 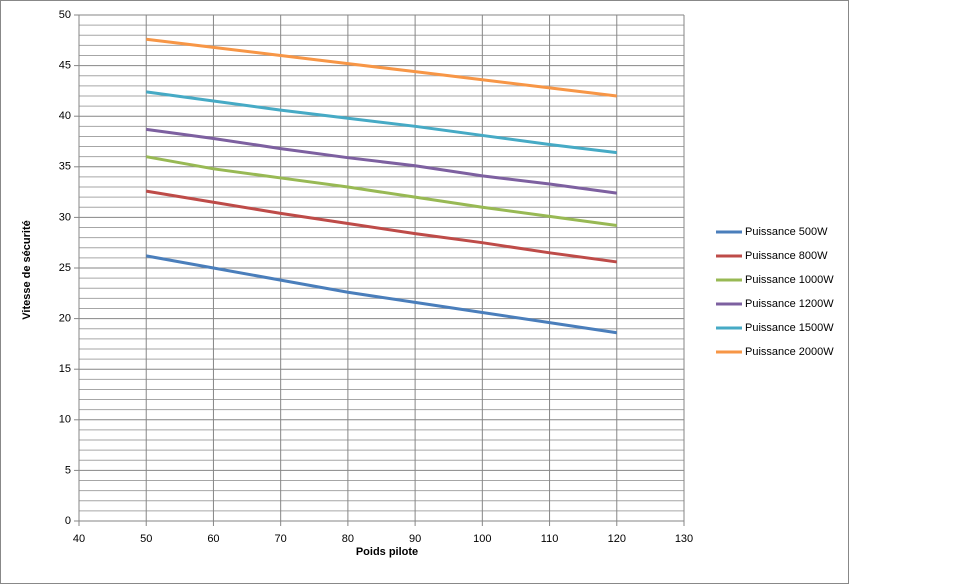 What do you see at coordinates (786, 232) in the screenshot?
I see `legend-label: Puissance 500W` at bounding box center [786, 232].